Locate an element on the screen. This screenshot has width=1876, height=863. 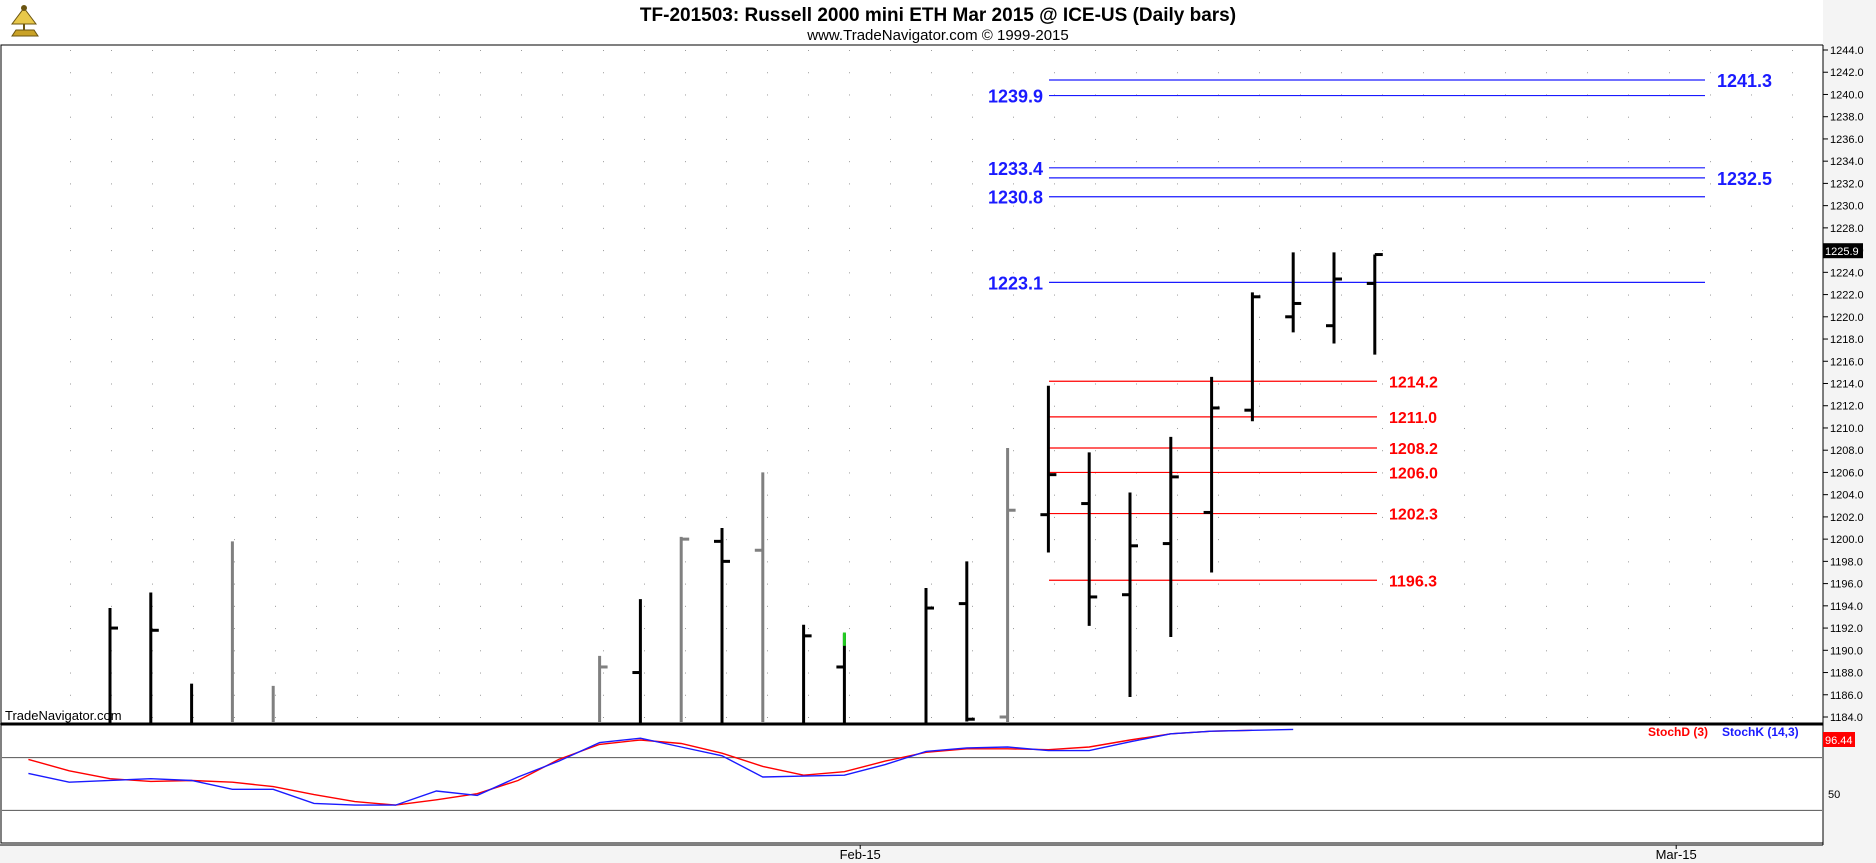
last-price-label: 1225.9 is located at coordinates (1842, 252).